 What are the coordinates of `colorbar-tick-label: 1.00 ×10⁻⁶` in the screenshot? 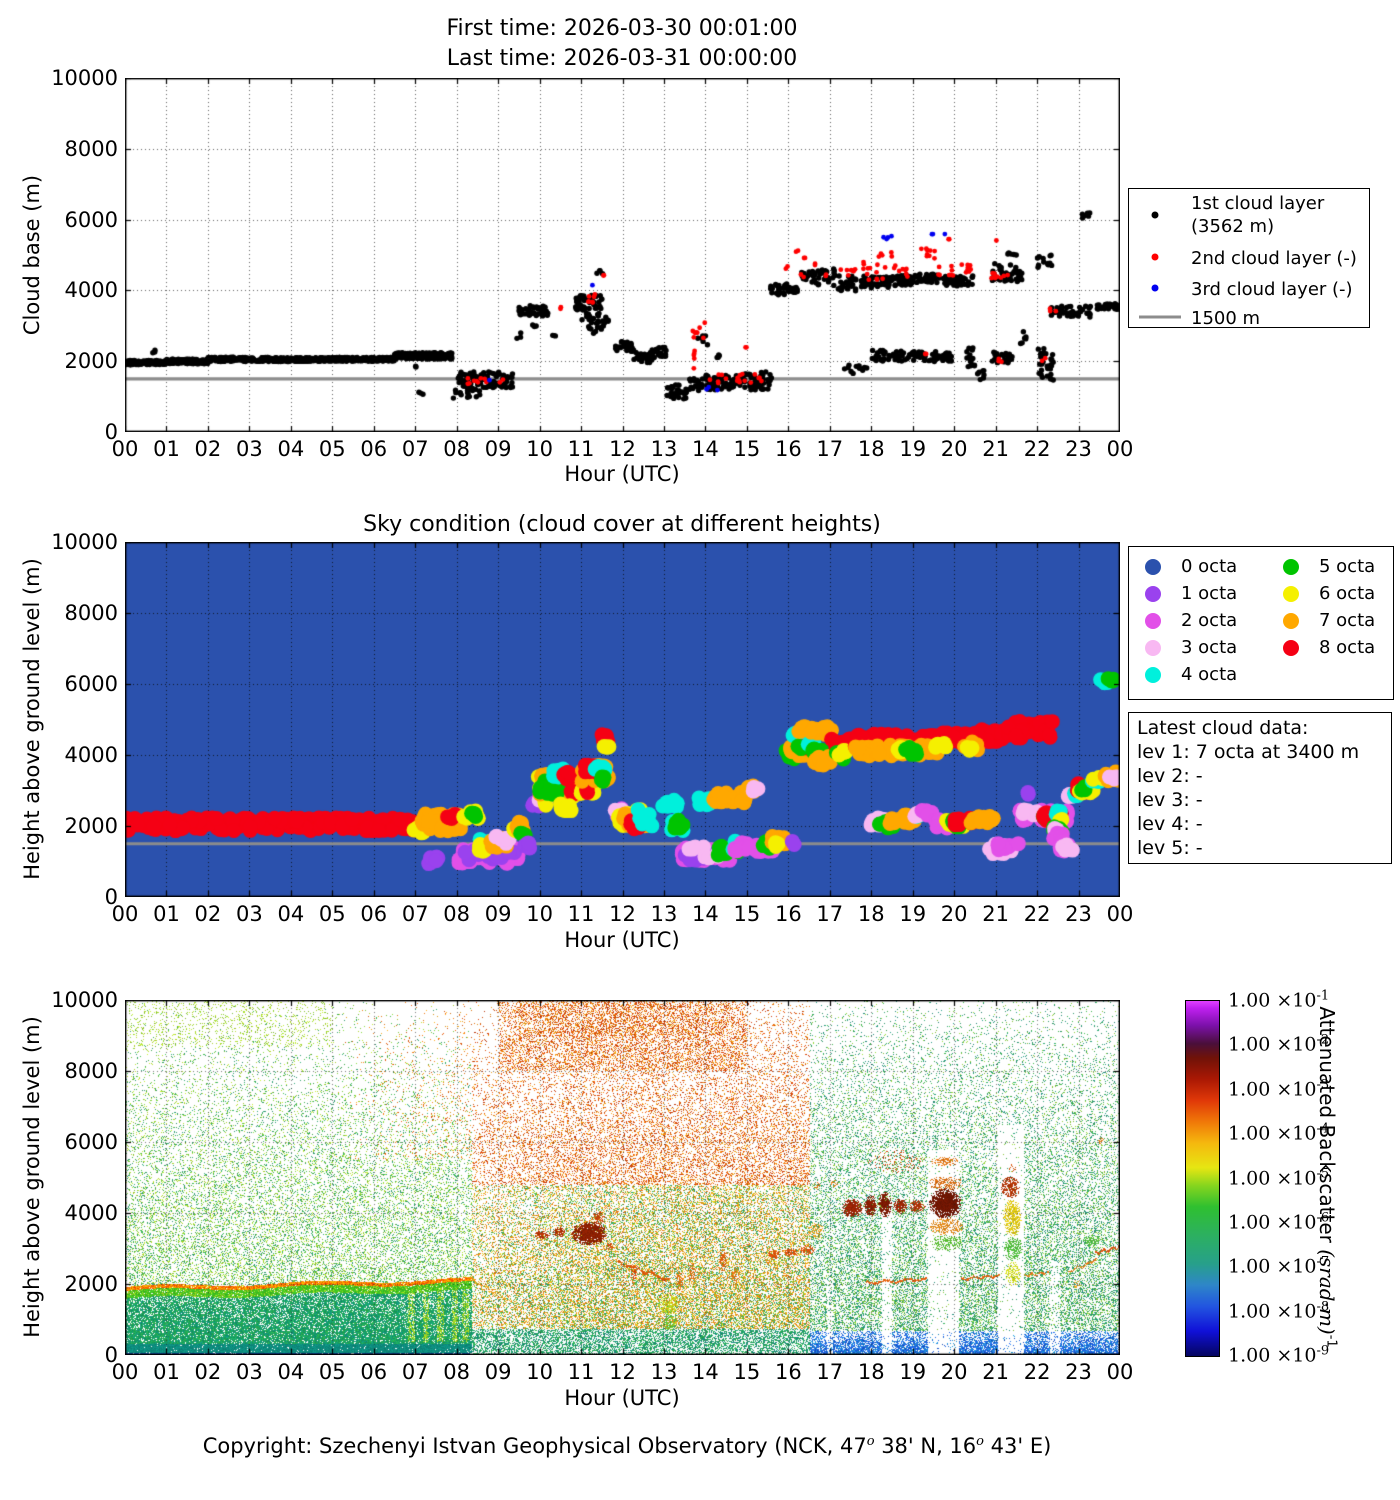 It's located at (1279, 1222).